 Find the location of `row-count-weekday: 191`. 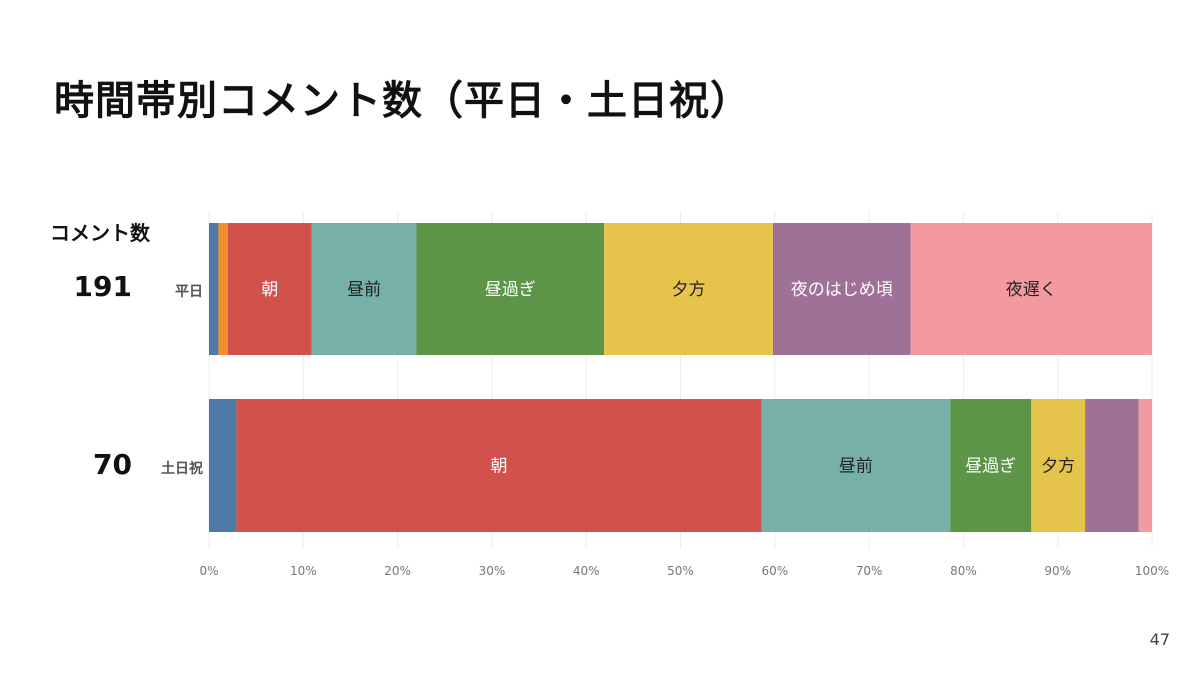

row-count-weekday: 191 is located at coordinates (102, 286).